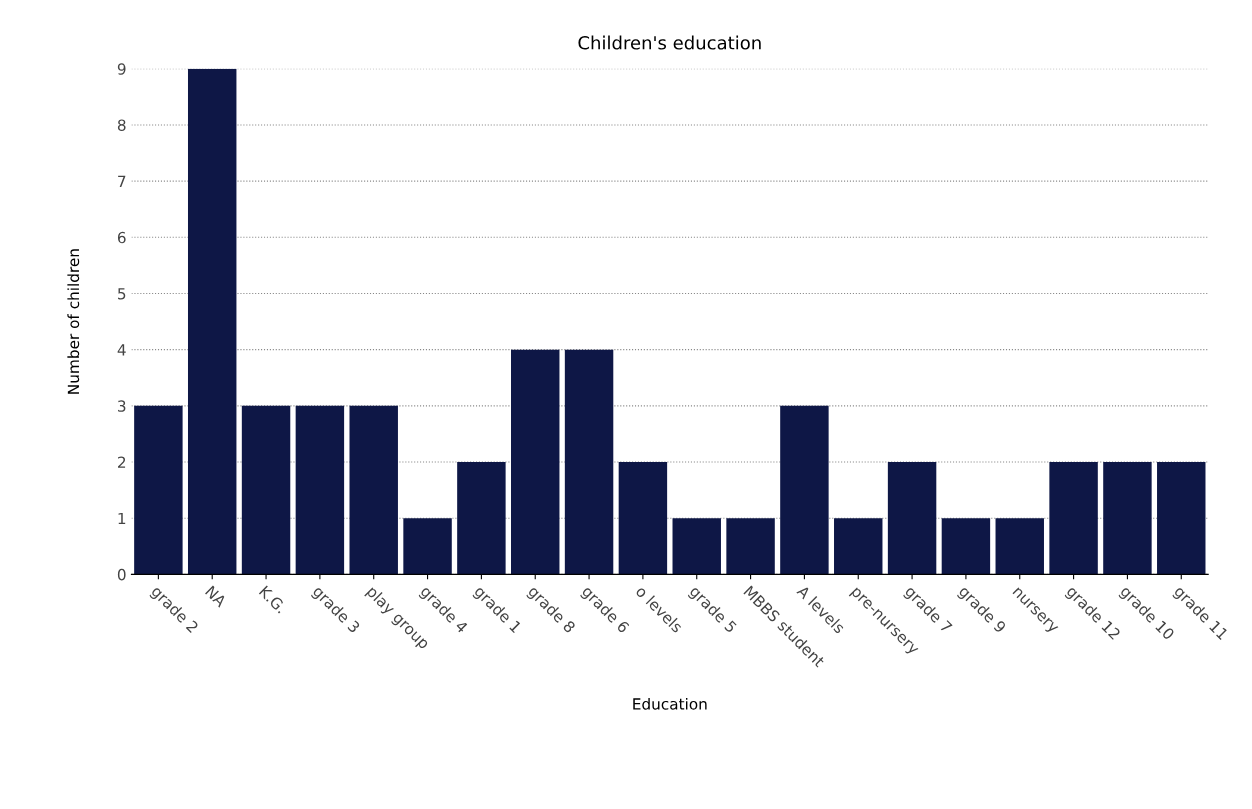 This screenshot has height=809, width=1252. What do you see at coordinates (121, 125) in the screenshot?
I see `y-tick-label: 8` at bounding box center [121, 125].